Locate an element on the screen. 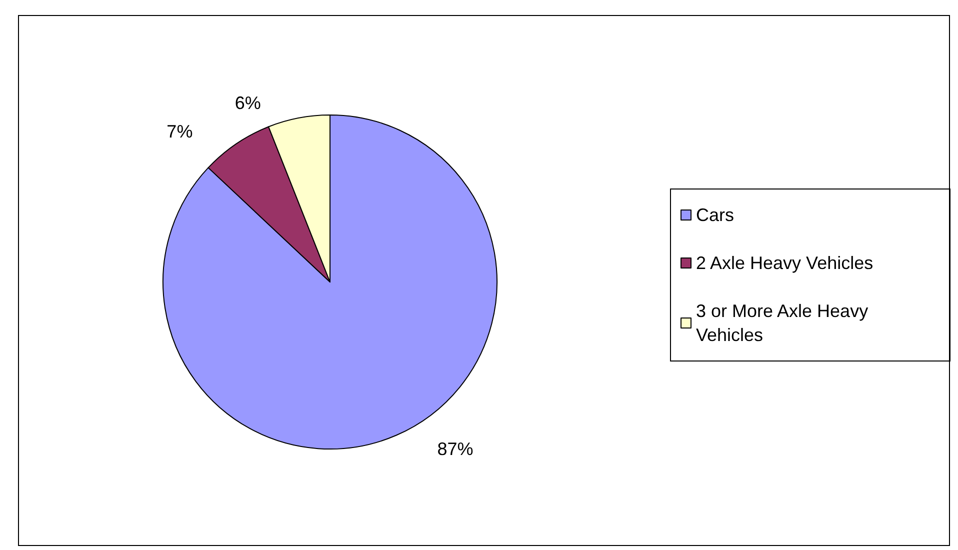  data-label: 87% is located at coordinates (455, 449).